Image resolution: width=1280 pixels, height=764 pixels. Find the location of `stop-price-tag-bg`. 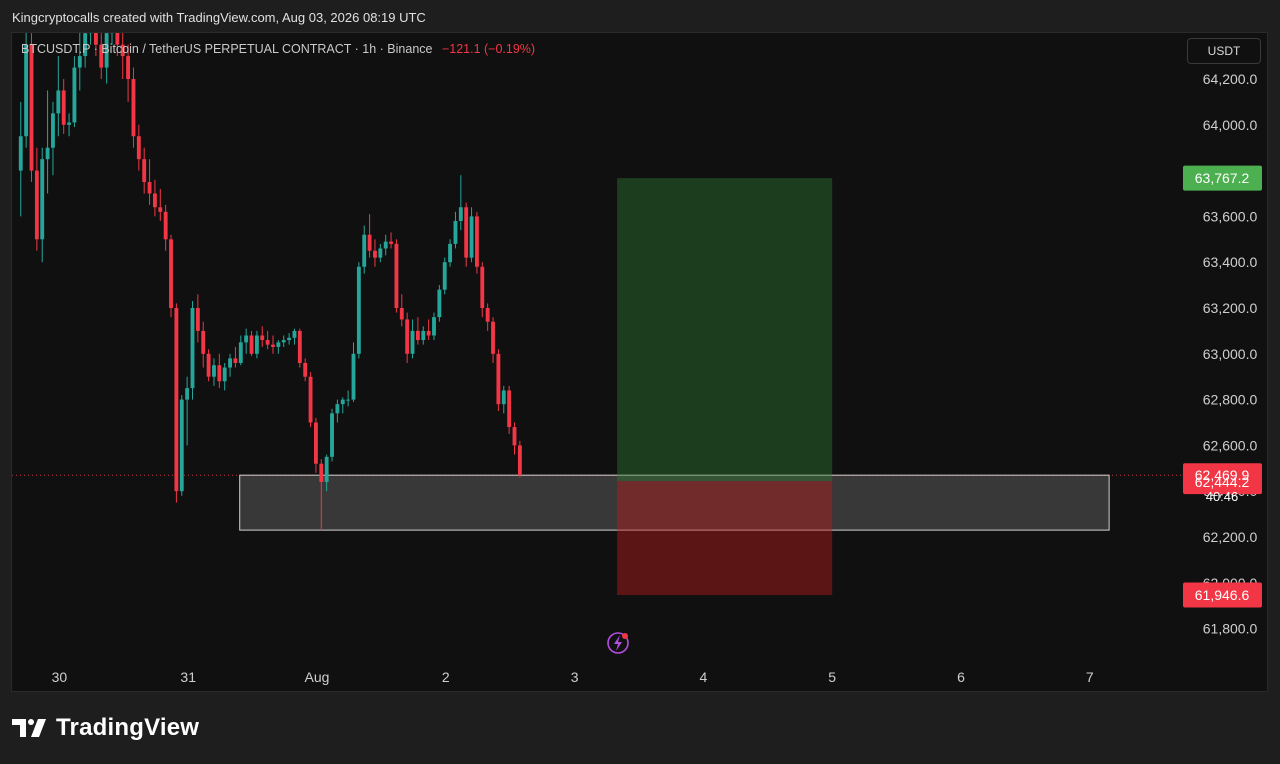

stop-price-tag-bg is located at coordinates (1222, 595).